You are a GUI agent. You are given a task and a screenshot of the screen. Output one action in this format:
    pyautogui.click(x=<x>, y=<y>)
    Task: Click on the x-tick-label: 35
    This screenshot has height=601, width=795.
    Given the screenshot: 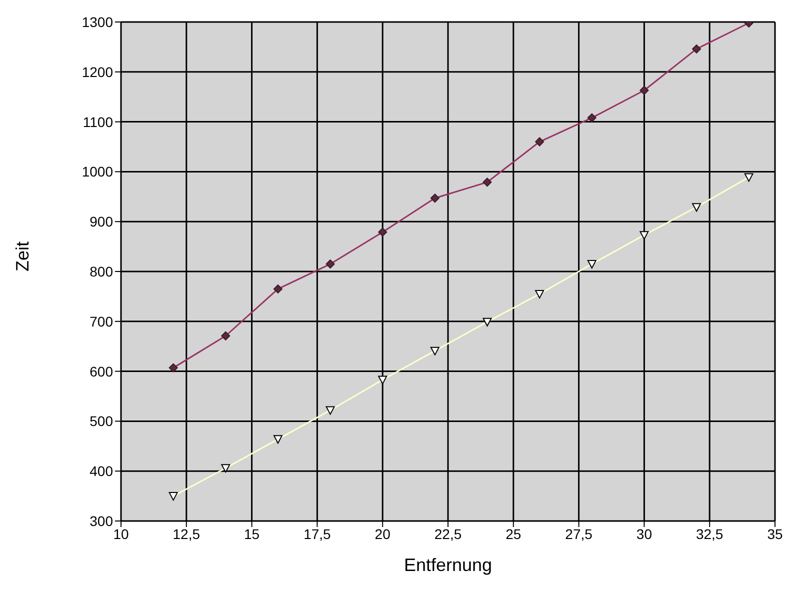 What is the action you would take?
    pyautogui.click(x=775, y=534)
    